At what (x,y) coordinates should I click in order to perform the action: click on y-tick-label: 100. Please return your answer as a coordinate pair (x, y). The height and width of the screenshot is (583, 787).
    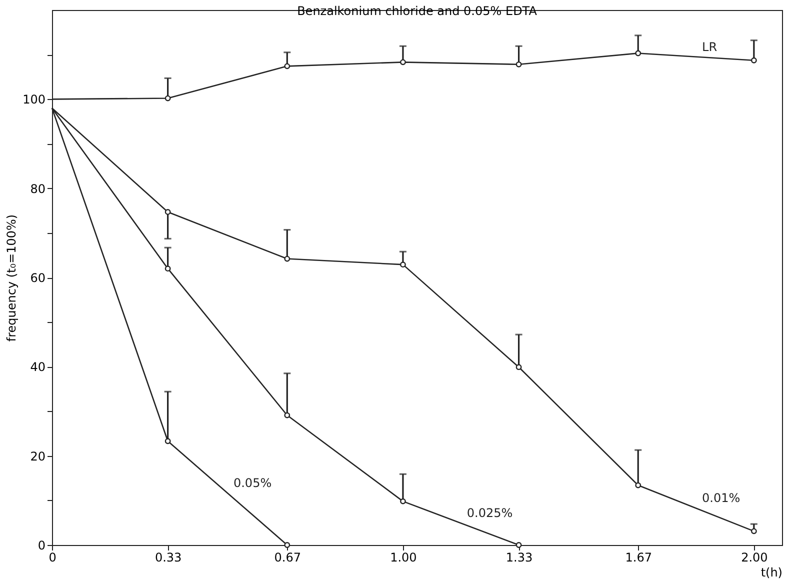
    Looking at the image, I should click on (34, 99).